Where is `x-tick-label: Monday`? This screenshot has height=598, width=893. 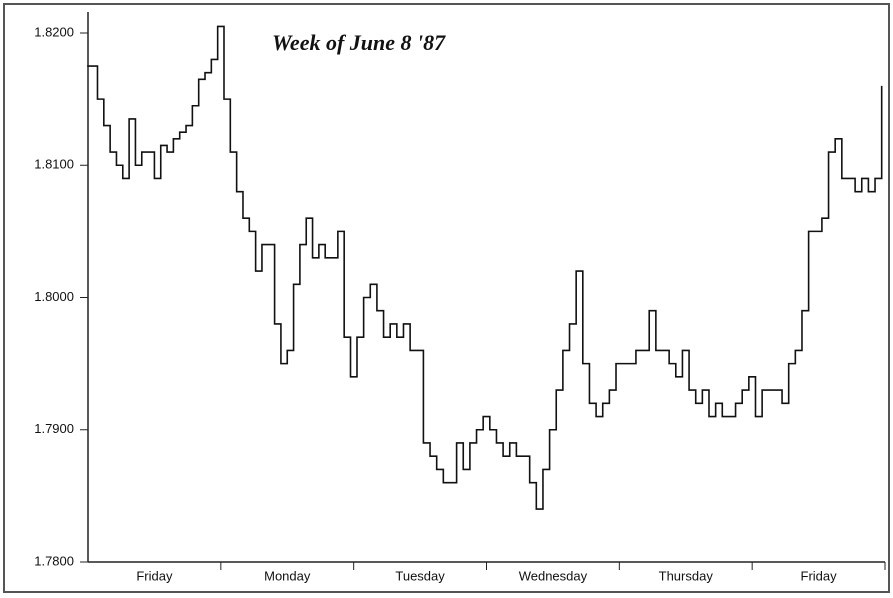 x-tick-label: Monday is located at coordinates (287, 575).